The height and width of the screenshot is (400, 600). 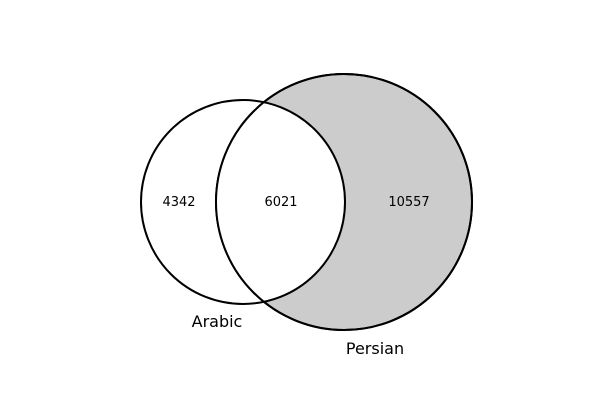 What do you see at coordinates (408, 202) in the screenshot?
I see `persian-only-count: 10557` at bounding box center [408, 202].